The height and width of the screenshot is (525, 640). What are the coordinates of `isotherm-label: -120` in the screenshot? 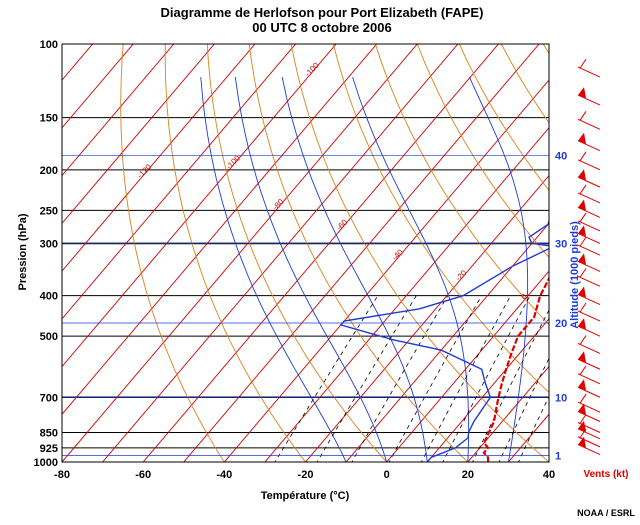 It's located at (145, 171).